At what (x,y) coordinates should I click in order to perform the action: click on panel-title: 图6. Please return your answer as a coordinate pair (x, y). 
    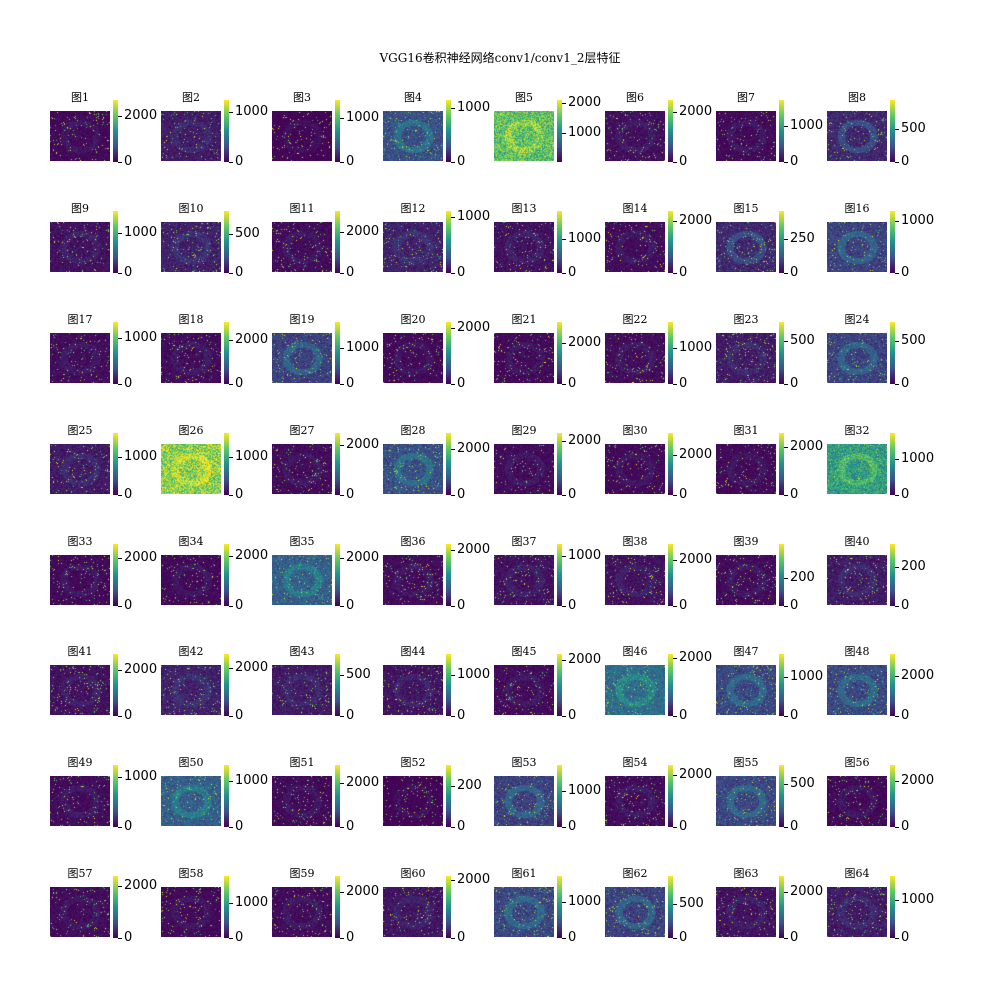
    Looking at the image, I should click on (635, 97).